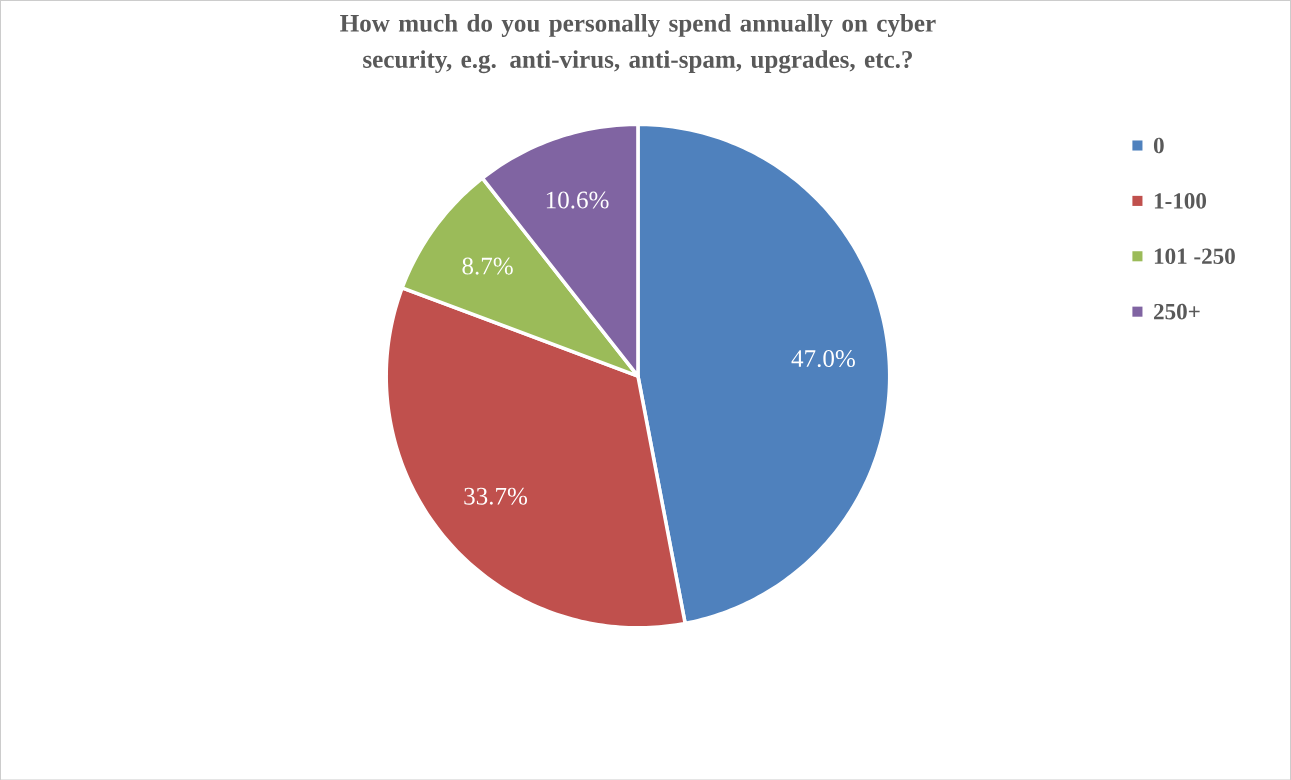 Image resolution: width=1291 pixels, height=780 pixels. I want to click on chart-title: How much do you personally spend annually on cyber security, e.g. anti-virus, anti-spam, upgrades, etc.?, so click(638, 43).